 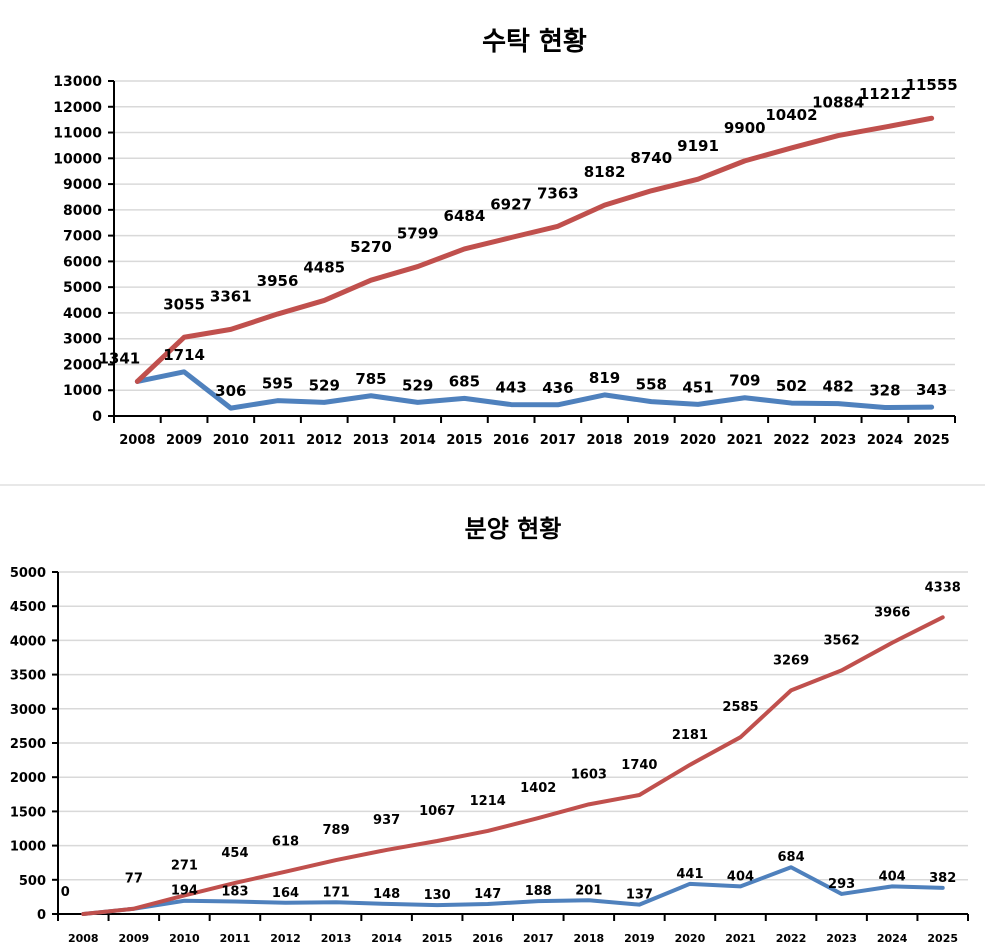 What do you see at coordinates (324, 267) in the screenshot?
I see `data-label-red: 4485` at bounding box center [324, 267].